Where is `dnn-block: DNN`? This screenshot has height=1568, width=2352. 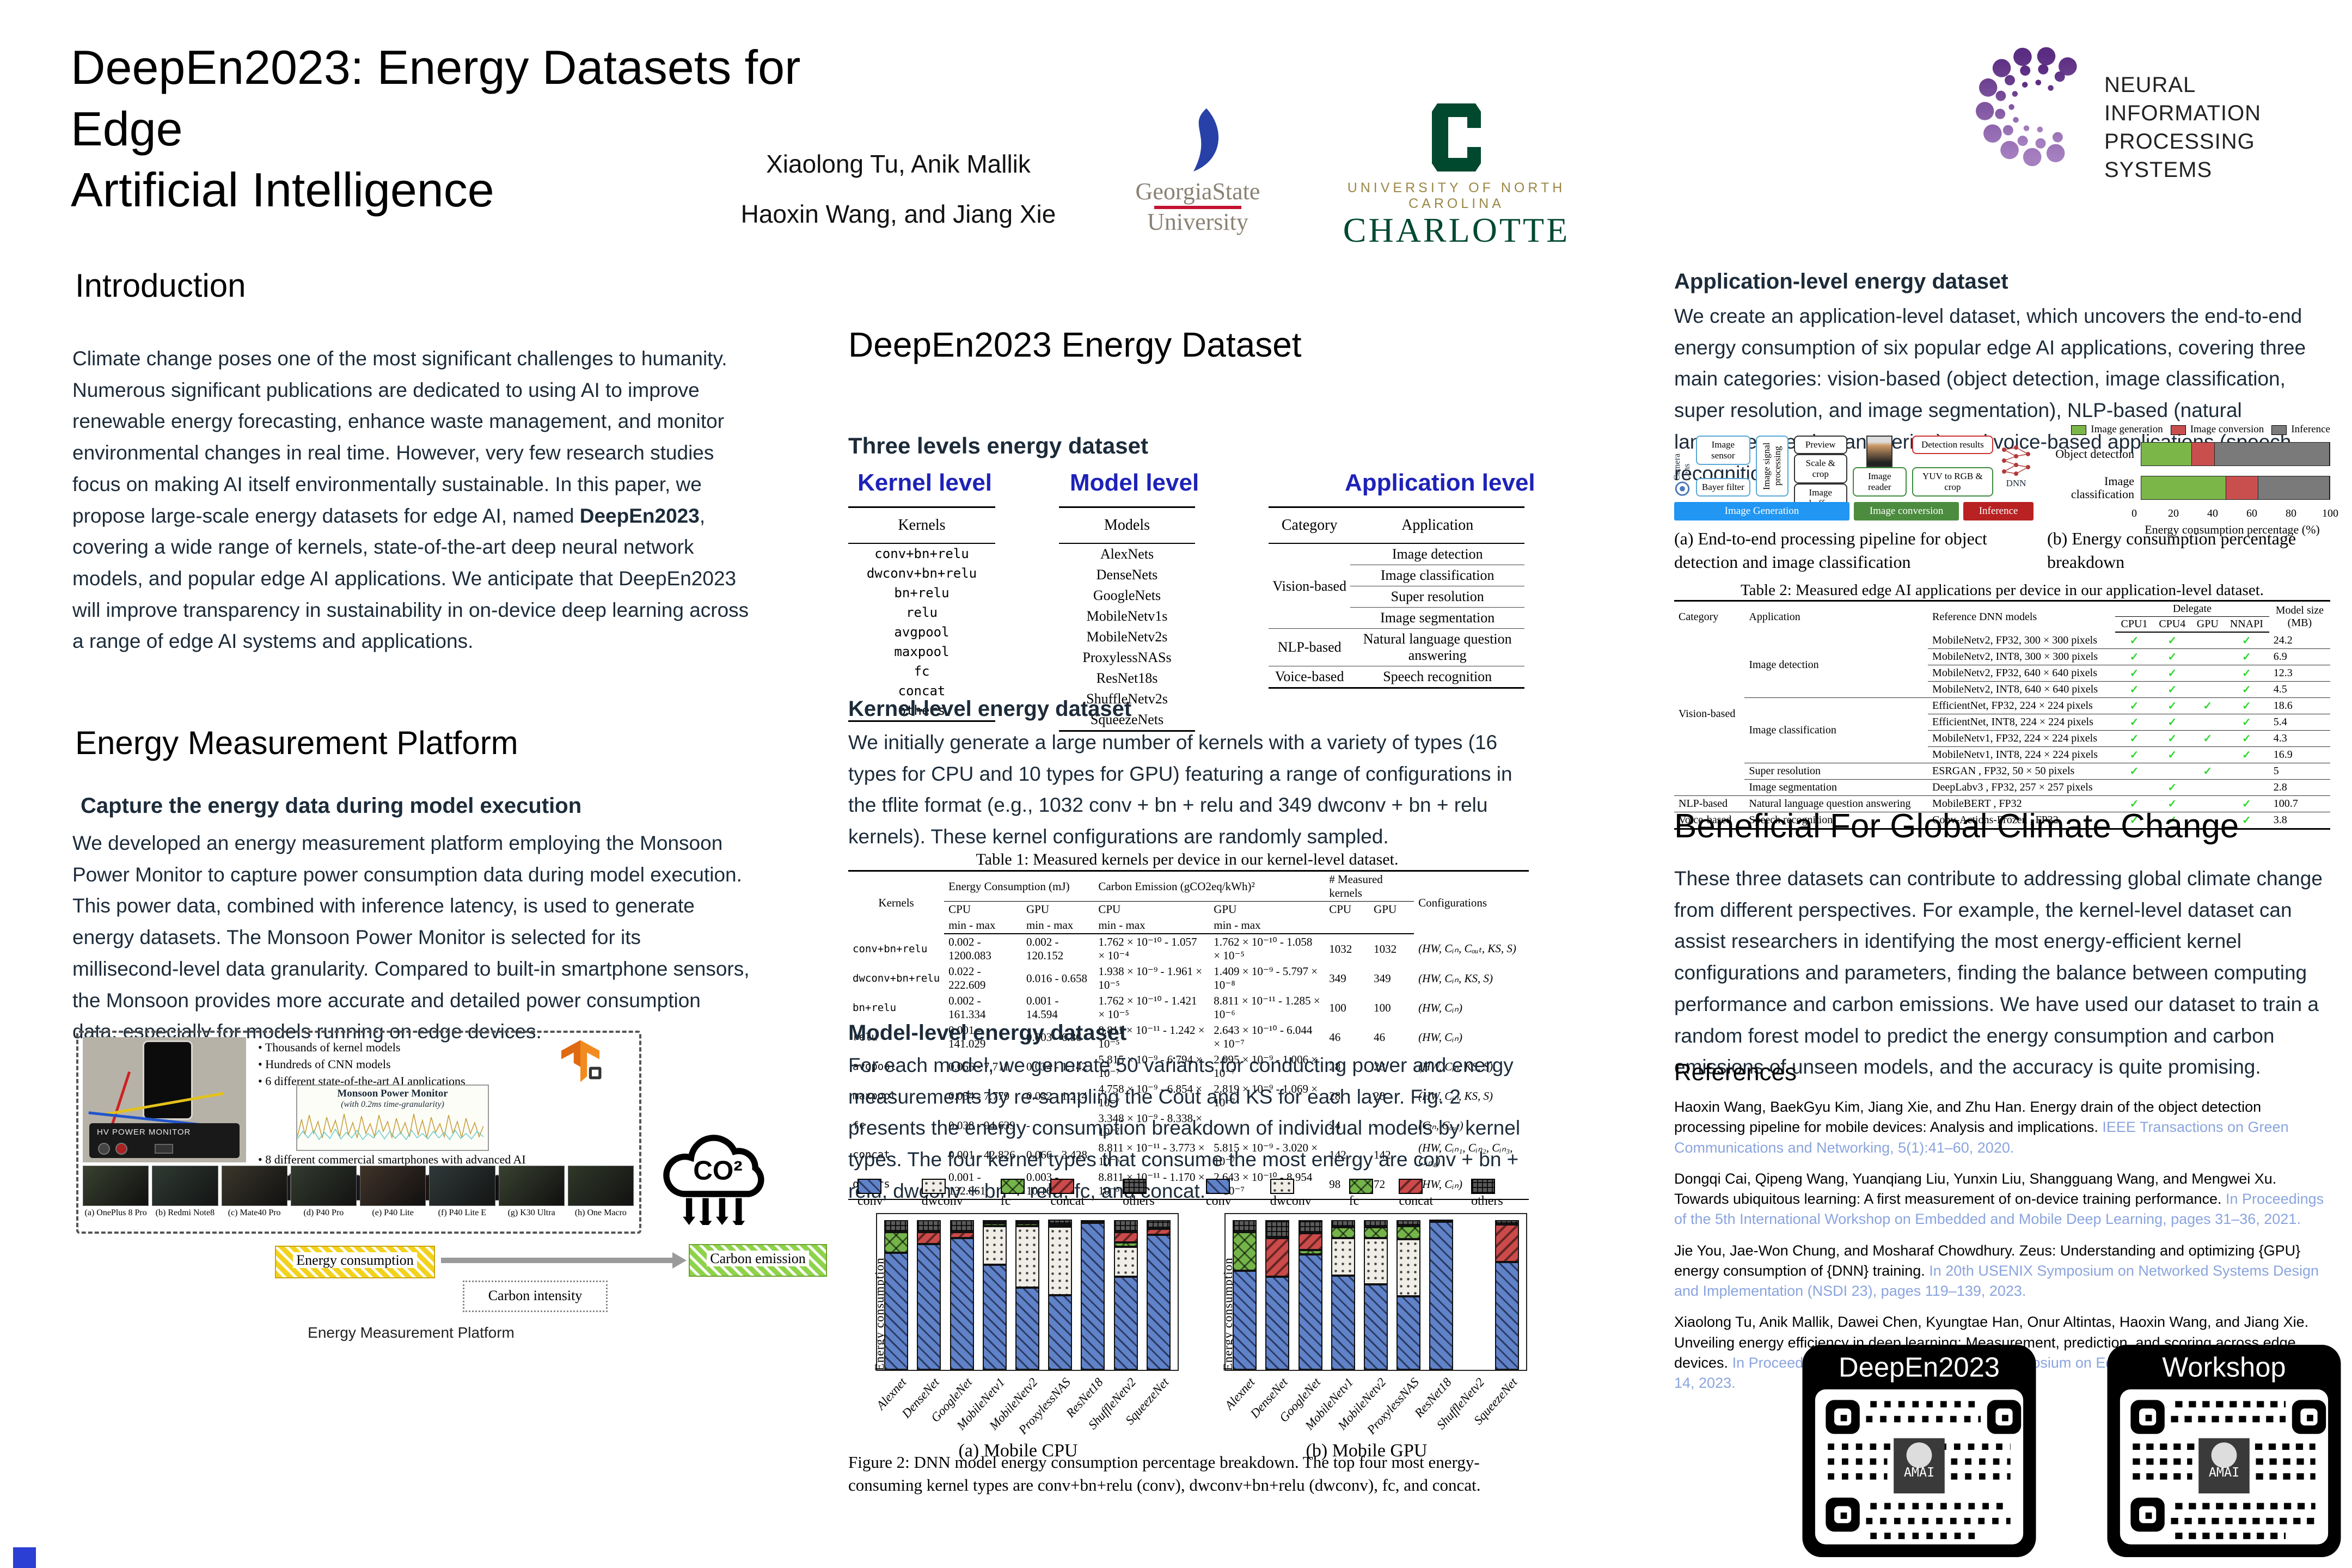
dnn-block: DNN is located at coordinates (2016, 466).